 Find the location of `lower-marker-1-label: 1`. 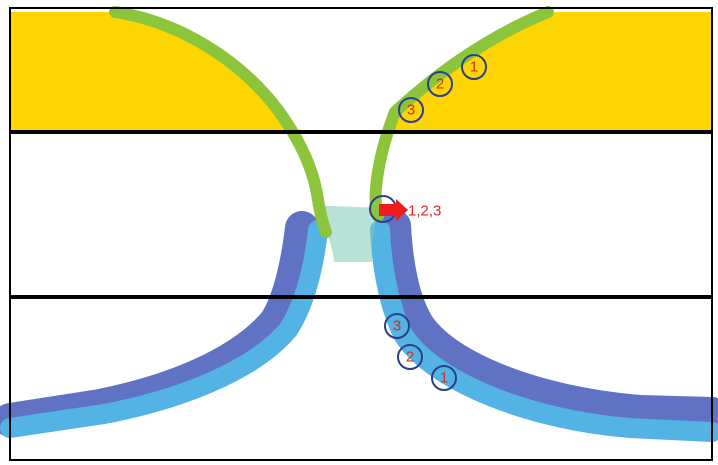

lower-marker-1-label: 1 is located at coordinates (444, 378).